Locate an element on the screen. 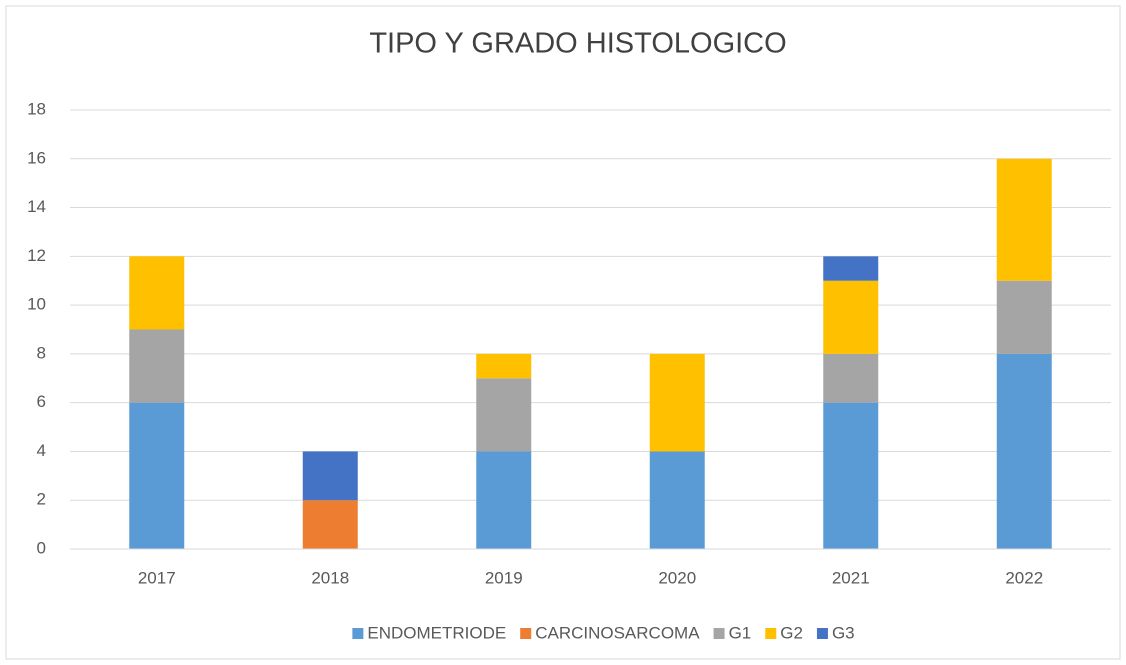 The width and height of the screenshot is (1126, 665). x-tick-label: 2021 is located at coordinates (851, 577).